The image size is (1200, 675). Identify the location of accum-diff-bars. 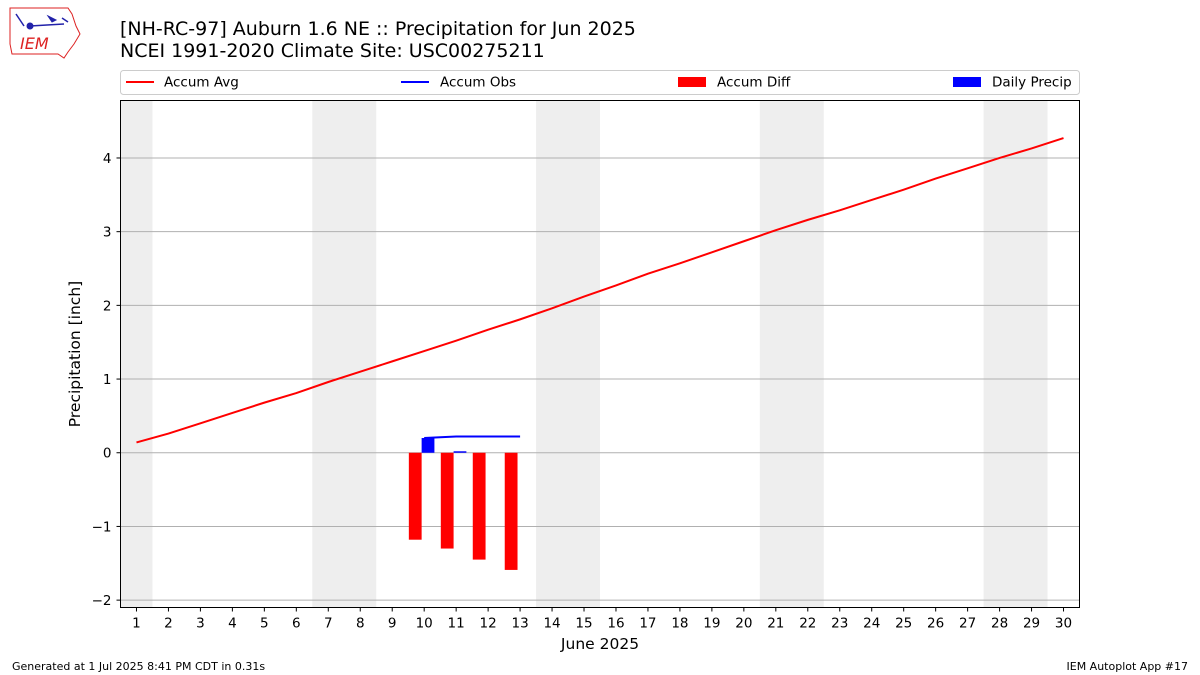
(463, 511).